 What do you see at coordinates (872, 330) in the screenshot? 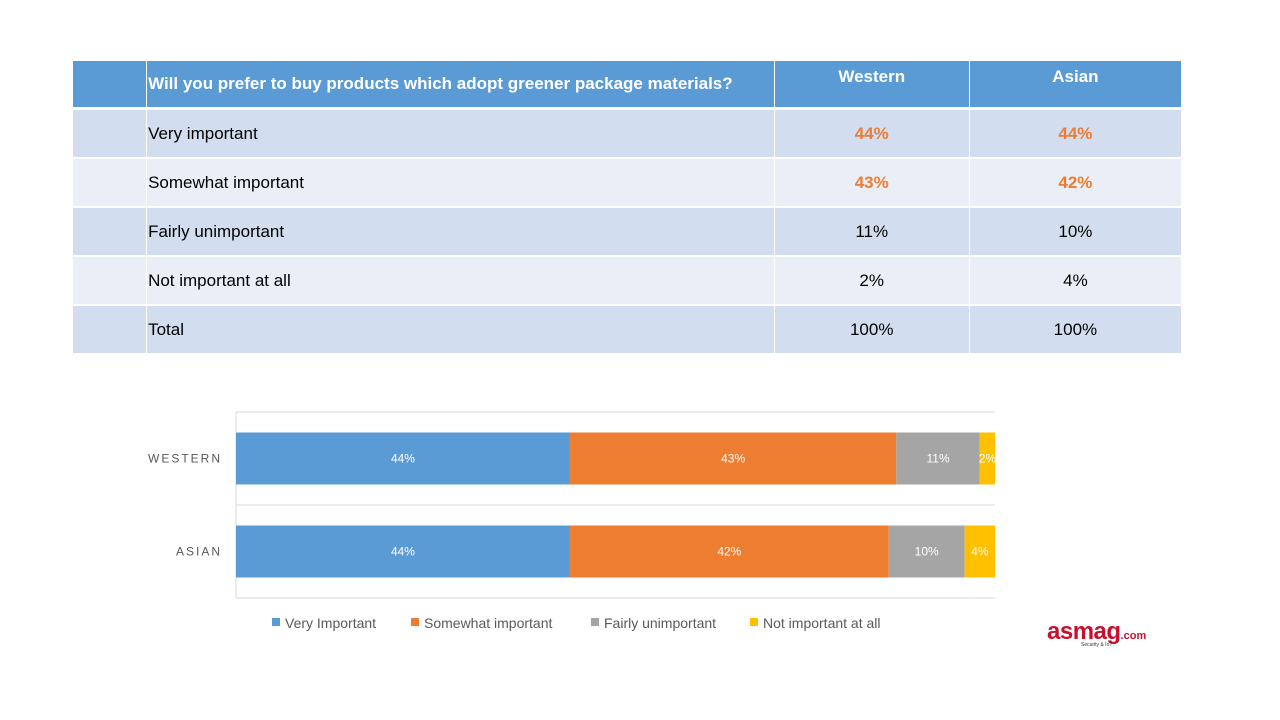
I see `western-value: 100%` at bounding box center [872, 330].